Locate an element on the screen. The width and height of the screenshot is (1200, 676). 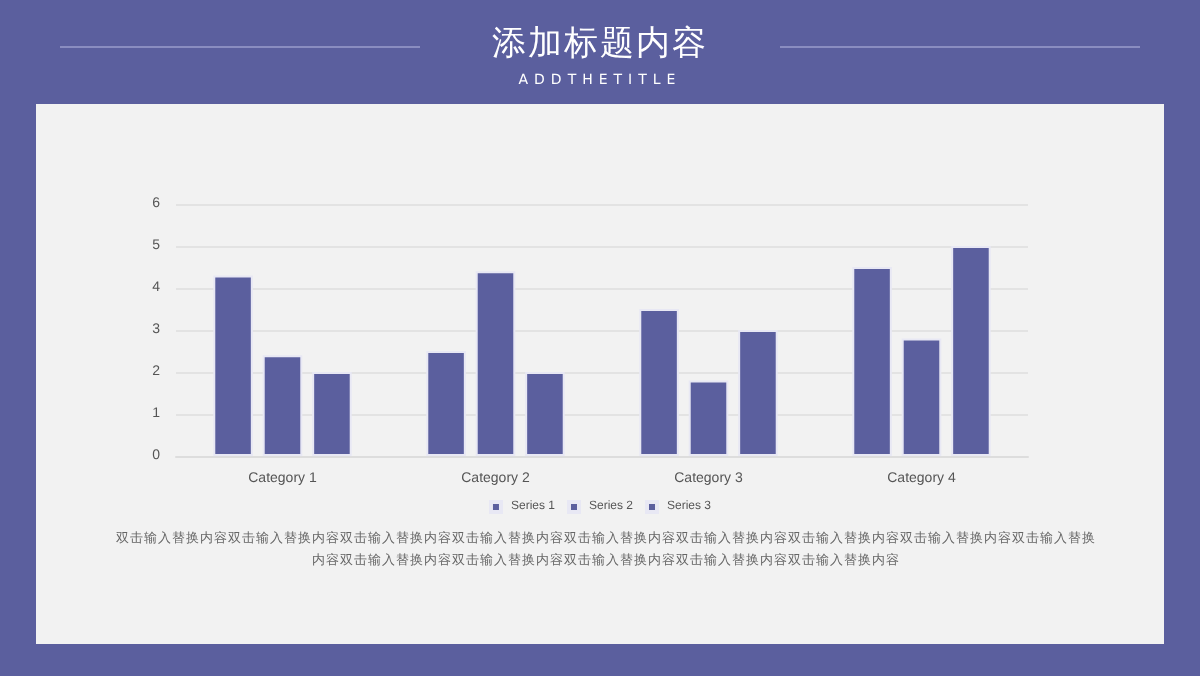
chart-title: 添加标题内容 is located at coordinates (600, 44).